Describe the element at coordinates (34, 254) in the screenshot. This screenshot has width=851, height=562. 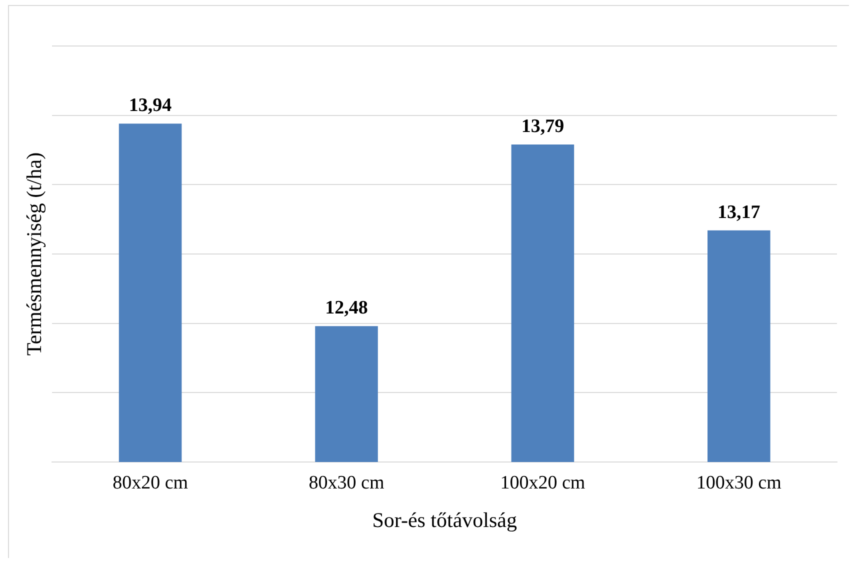
I see `y-axis-title: Termésmennyiség (t/ha)` at that location.